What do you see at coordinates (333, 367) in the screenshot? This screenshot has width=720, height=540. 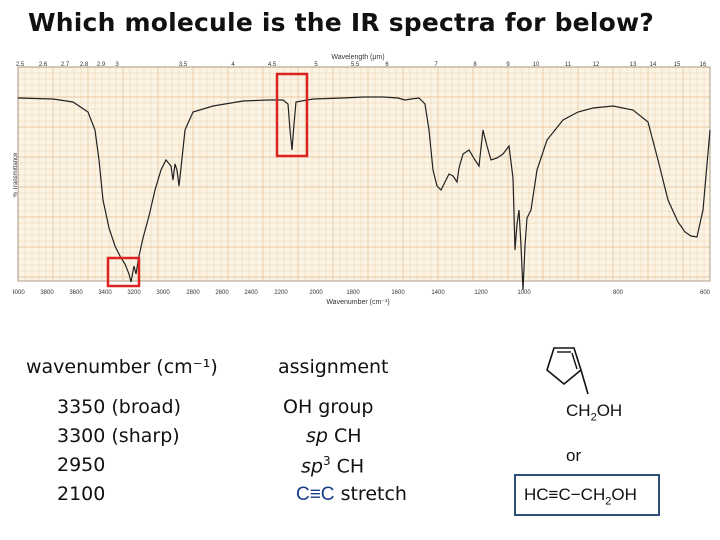 I see `assignment-header: assignment` at bounding box center [333, 367].